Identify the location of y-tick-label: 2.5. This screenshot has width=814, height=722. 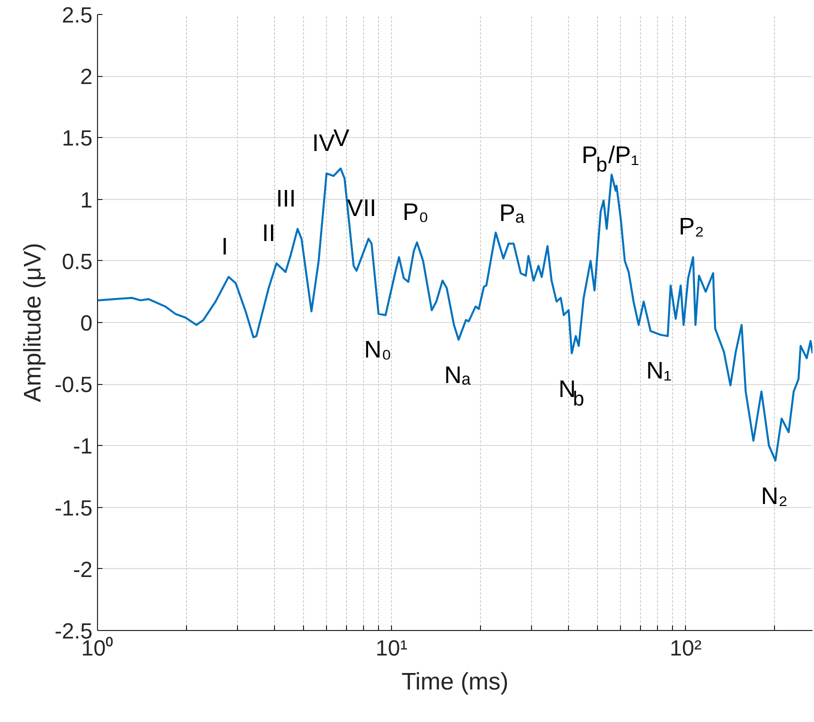
(77, 15).